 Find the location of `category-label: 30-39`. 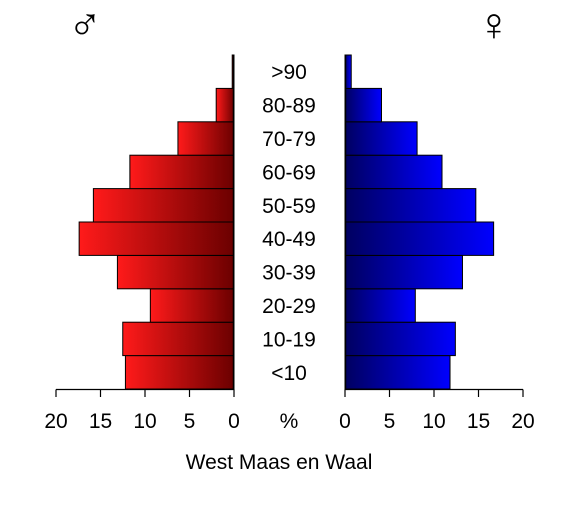

category-label: 30-39 is located at coordinates (289, 273).